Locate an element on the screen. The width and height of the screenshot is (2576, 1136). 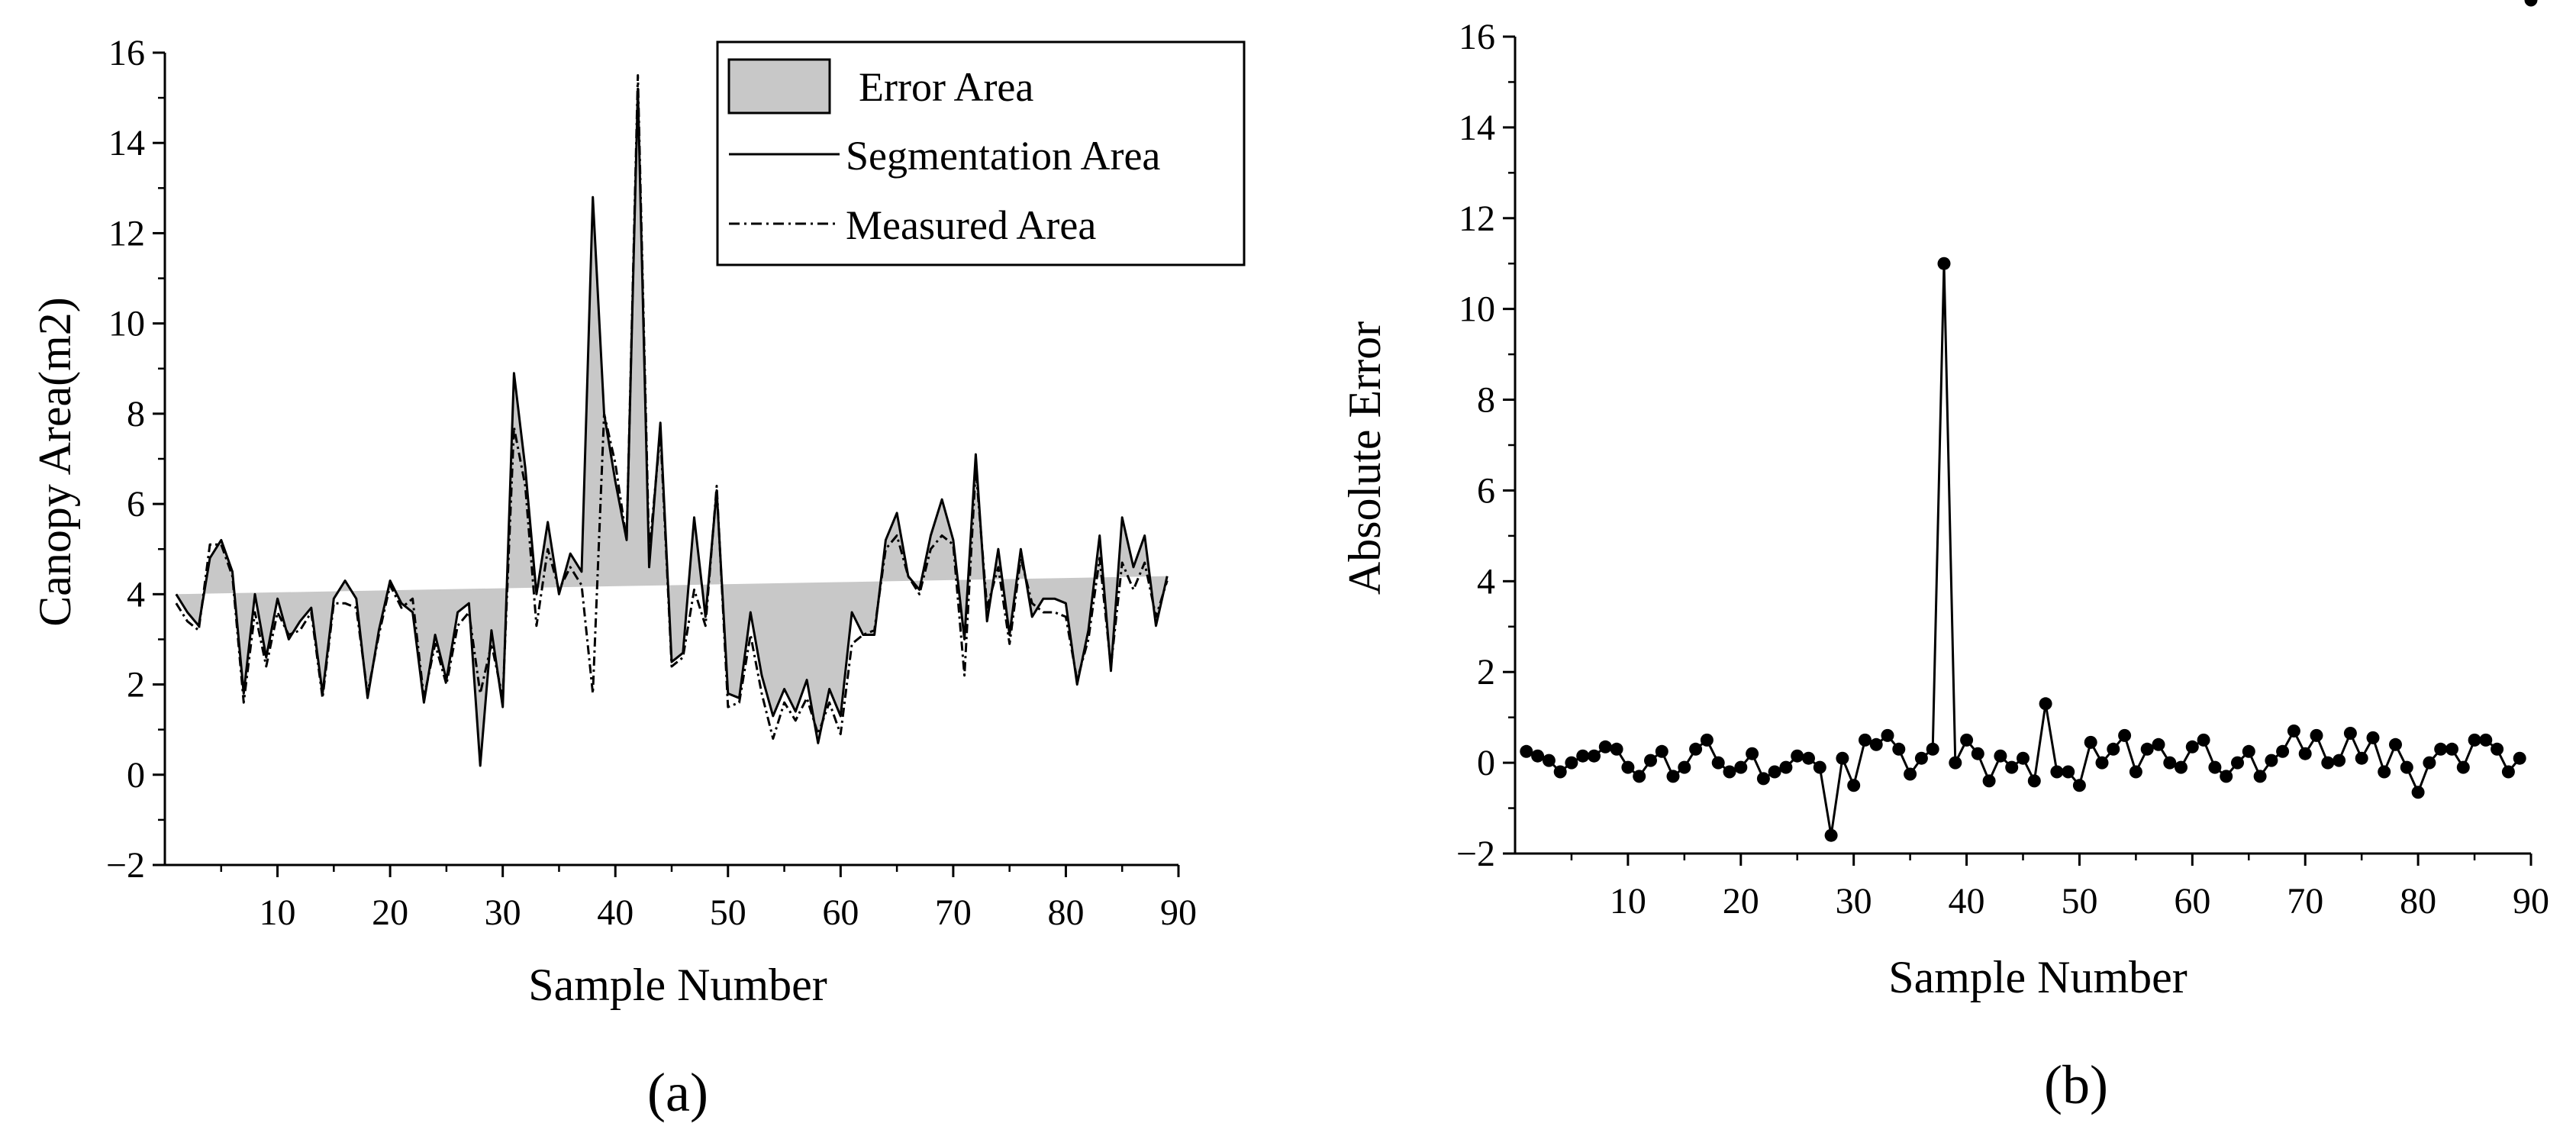
y-axis-label: Canopy Area(m2) is located at coordinates (55, 462).